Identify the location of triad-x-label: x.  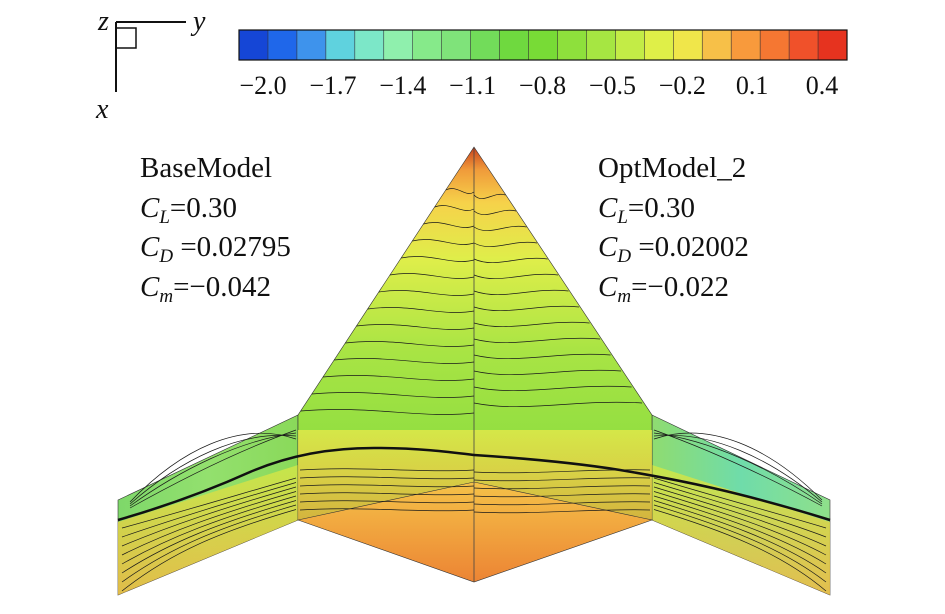
(102, 109).